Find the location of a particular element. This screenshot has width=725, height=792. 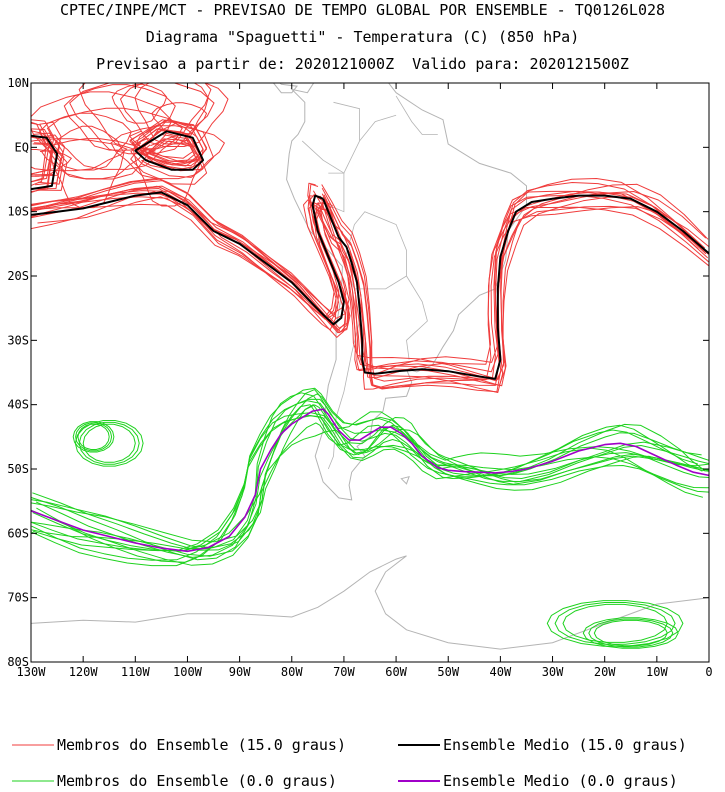

y-tick-label-7: 60S is located at coordinates (18, 533).